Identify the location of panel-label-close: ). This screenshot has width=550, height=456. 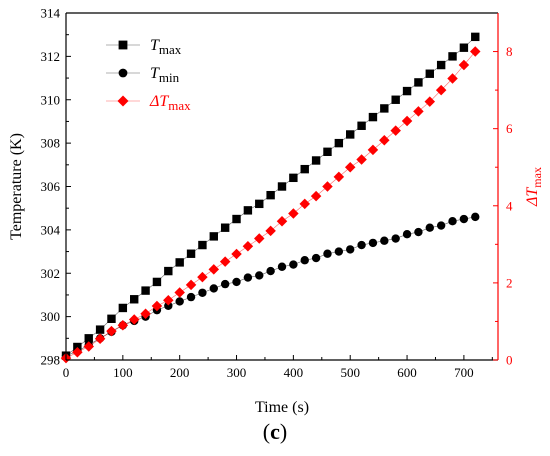
(283, 431).